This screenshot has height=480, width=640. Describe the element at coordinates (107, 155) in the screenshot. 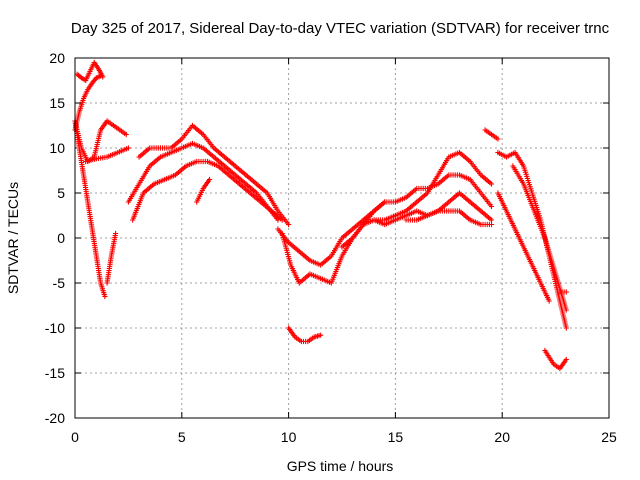

I see `series-arc-f` at that location.